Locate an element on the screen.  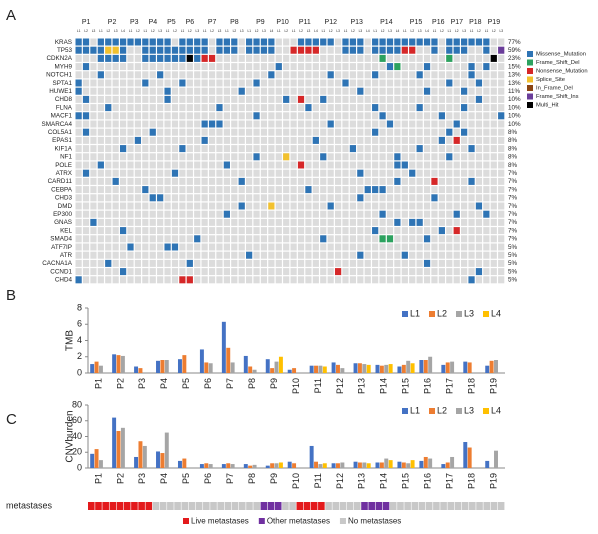
legend-label: Multi_Hit is located at coordinates (547, 106).